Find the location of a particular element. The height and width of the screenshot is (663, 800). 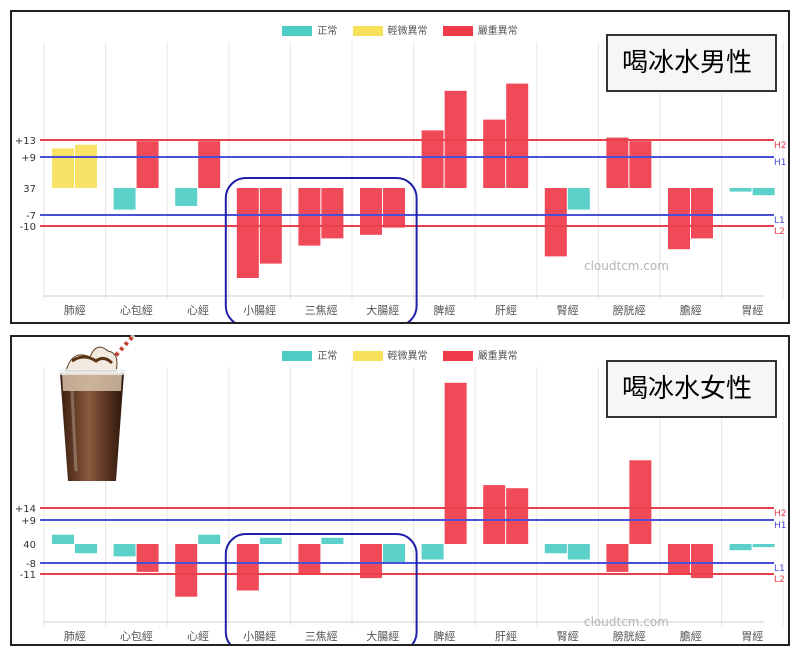

chart-title: 喝冰水男性 is located at coordinates (691, 63).